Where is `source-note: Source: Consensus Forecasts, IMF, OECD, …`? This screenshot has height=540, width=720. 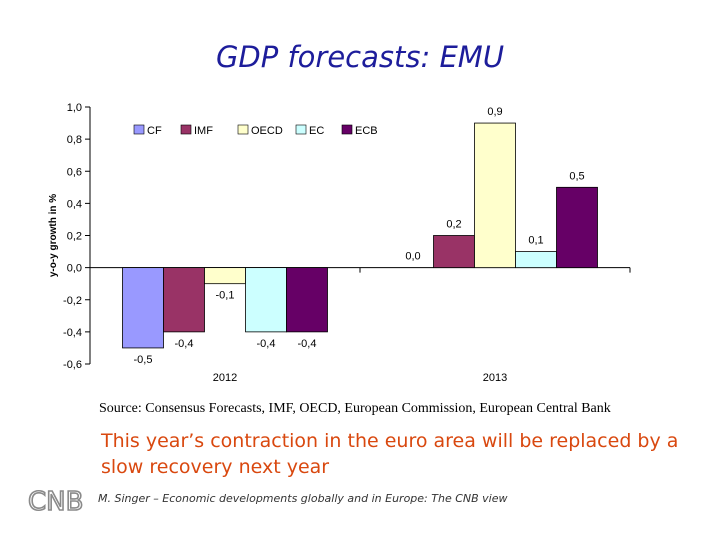 source-note: Source: Consensus Forecasts, IMF, OECD, … is located at coordinates (355, 408).